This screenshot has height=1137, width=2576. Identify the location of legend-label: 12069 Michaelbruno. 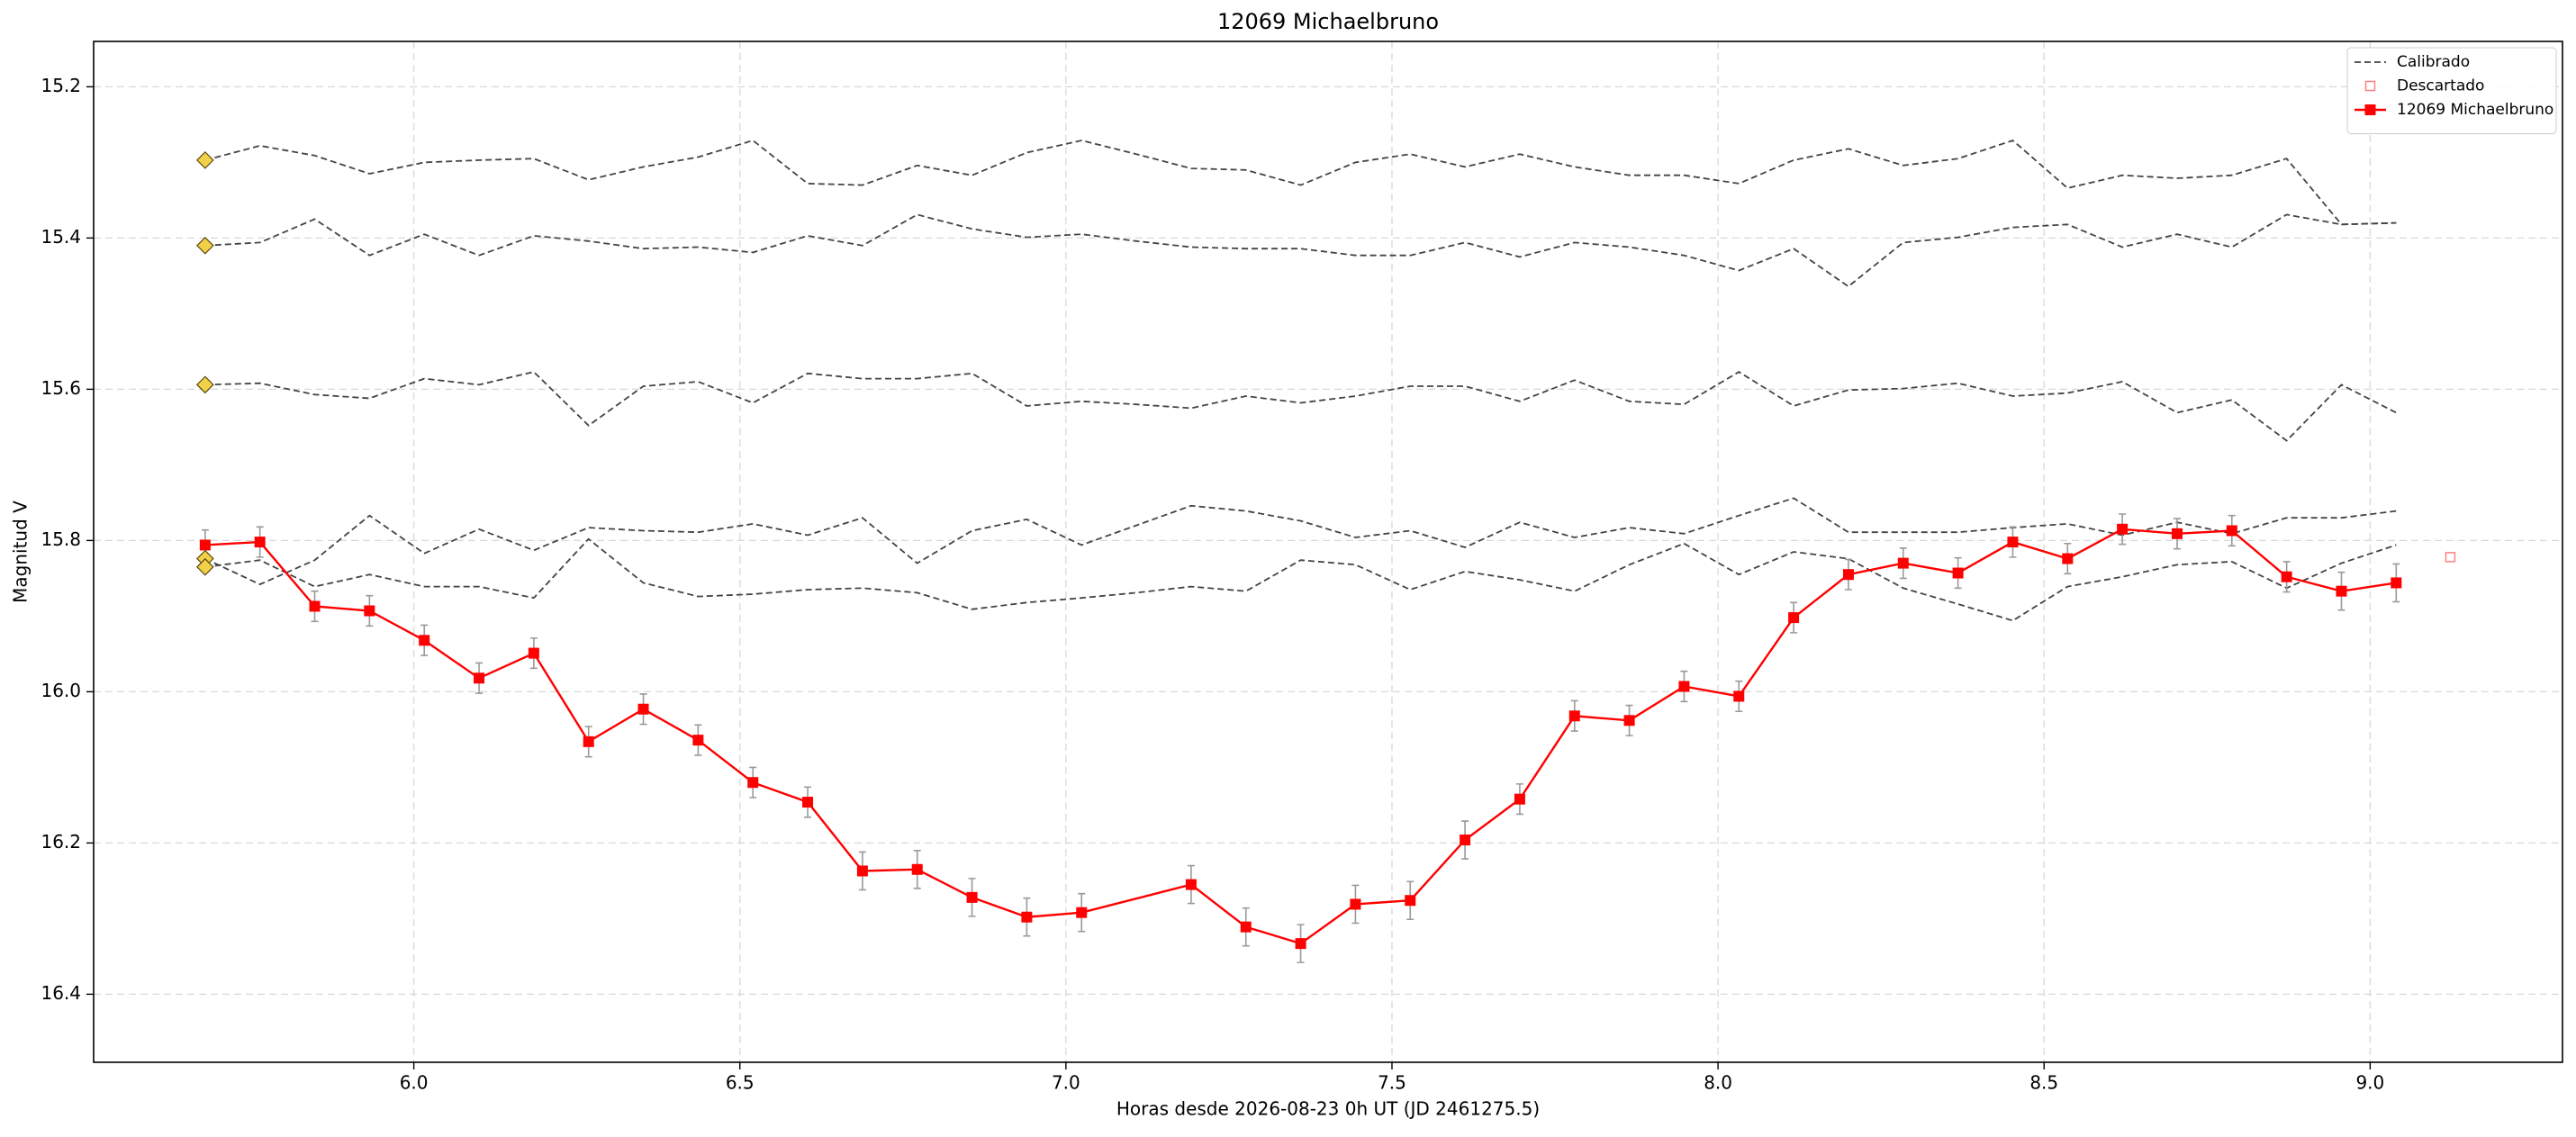
(2475, 110).